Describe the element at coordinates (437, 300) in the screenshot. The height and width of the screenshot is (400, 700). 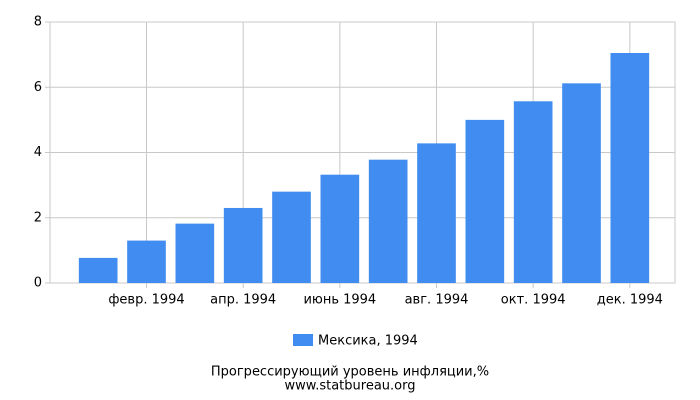
I see `x-tick-label: авг. 1994` at that location.